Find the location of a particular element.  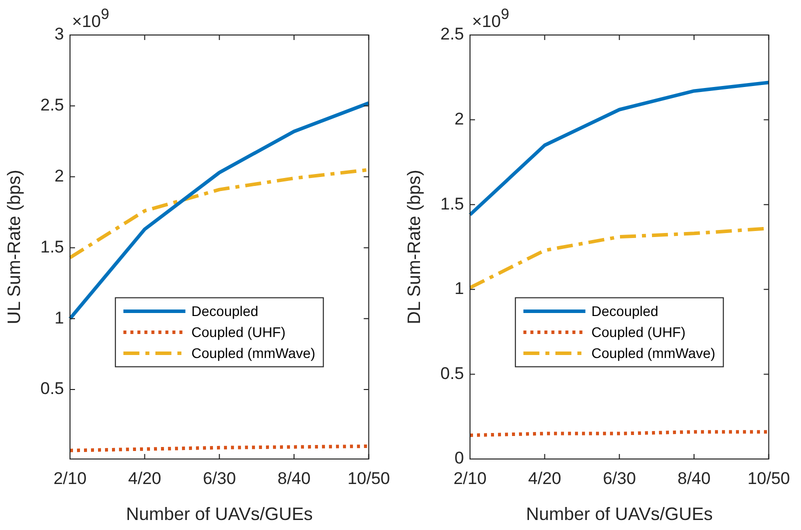

y-tick-label: 3 is located at coordinates (59, 34).